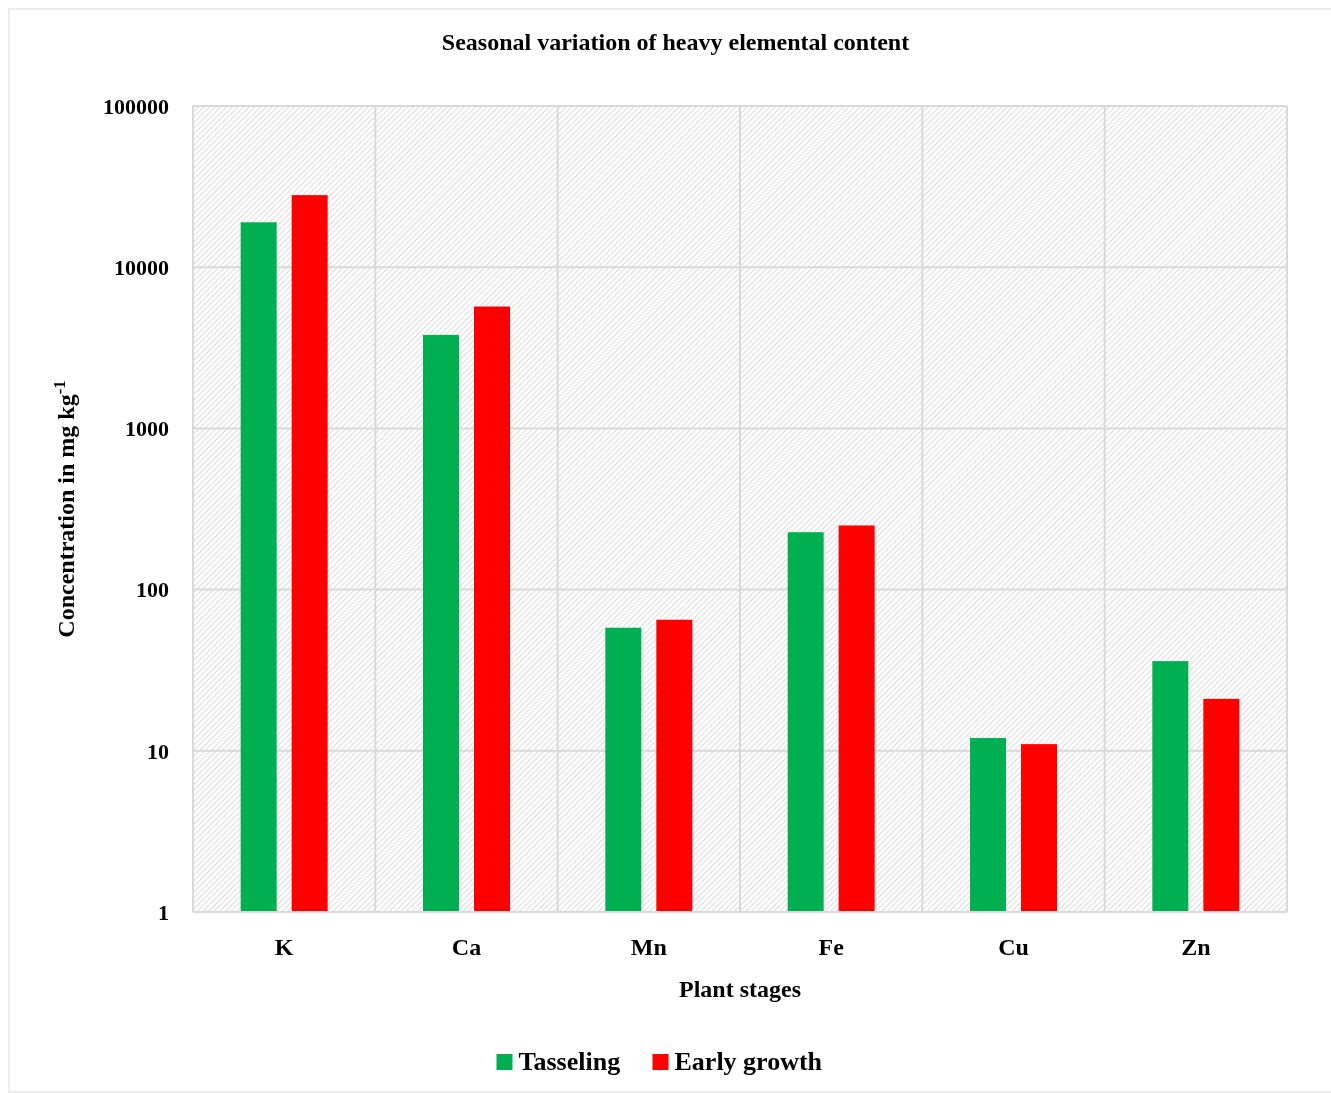  What do you see at coordinates (163, 912) in the screenshot?
I see `y-tick-label: 1` at bounding box center [163, 912].